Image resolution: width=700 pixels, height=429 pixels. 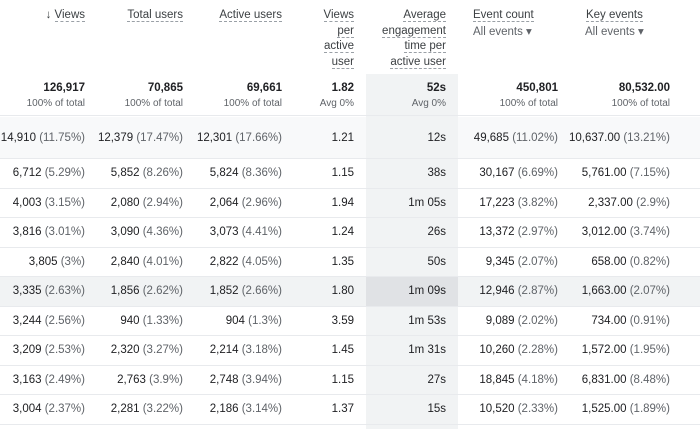 What do you see at coordinates (342, 173) in the screenshot?
I see `cell-value: 1.15` at bounding box center [342, 173].